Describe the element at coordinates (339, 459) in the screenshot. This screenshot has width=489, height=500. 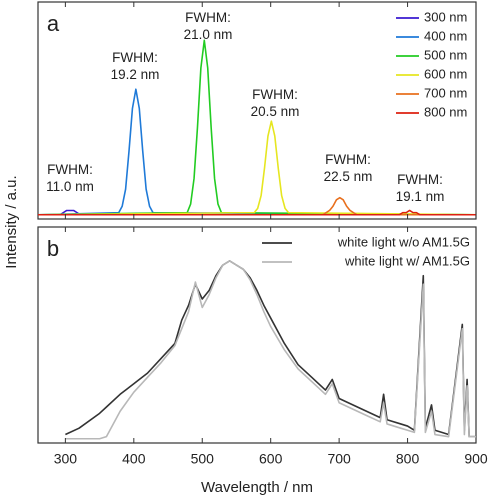
I see `x-tick-label: 700` at that location.